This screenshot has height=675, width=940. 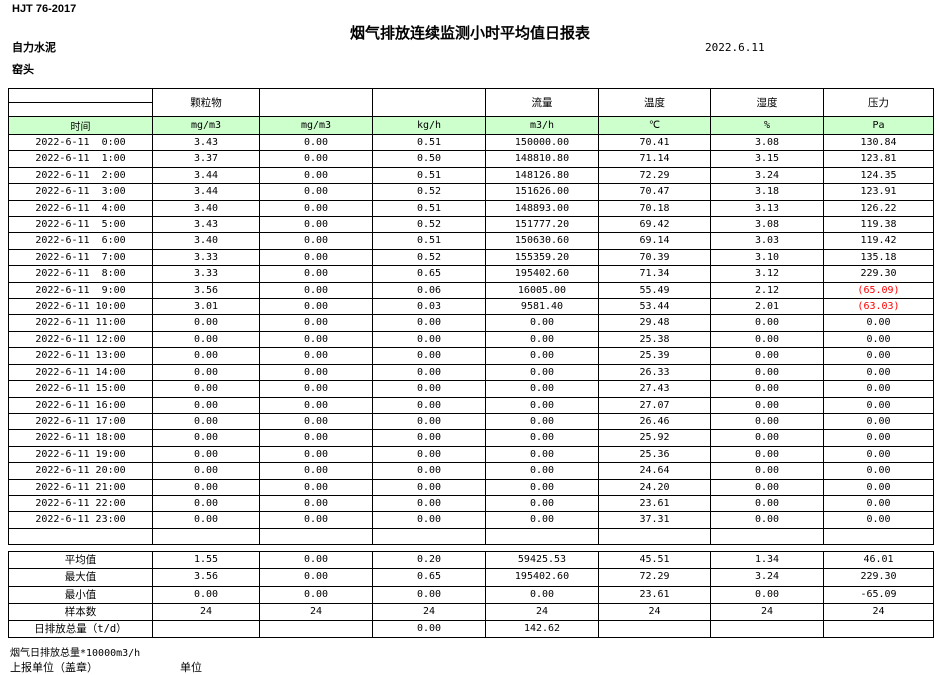 I want to click on header-col-humidity: 湿度, so click(x=767, y=102).